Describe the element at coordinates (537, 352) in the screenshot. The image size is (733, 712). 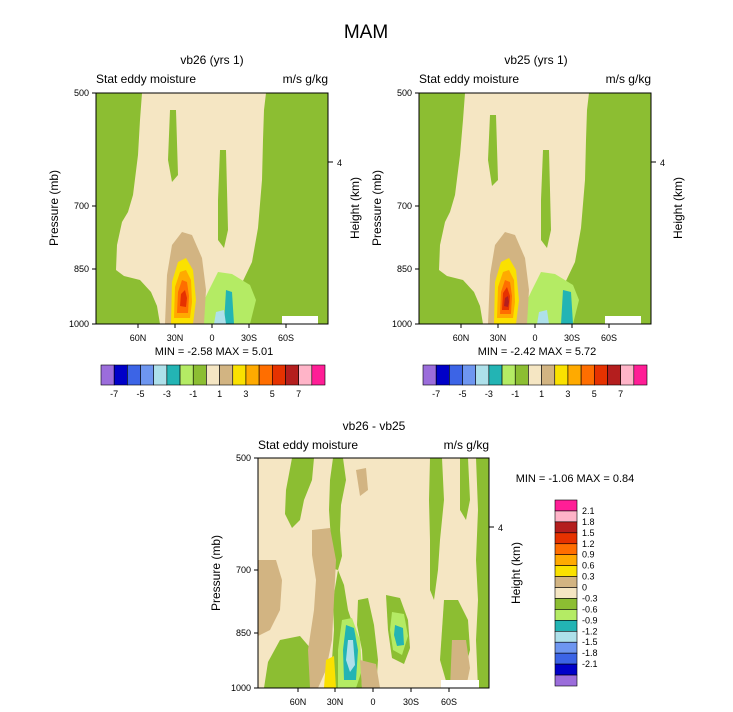
I see `min-max-stats: MIN = -2.42 MAX = 5.72` at that location.